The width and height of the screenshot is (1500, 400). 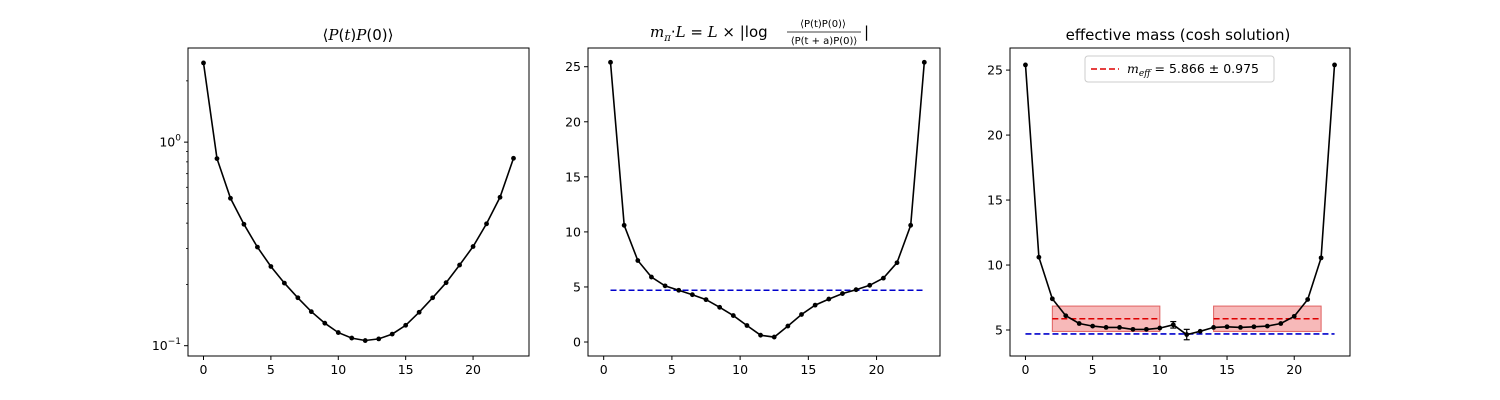 What do you see at coordinates (824, 41) in the screenshot?
I see `title-fraction-denominator: ⟨P(t + a)P(0)⟩` at bounding box center [824, 41].